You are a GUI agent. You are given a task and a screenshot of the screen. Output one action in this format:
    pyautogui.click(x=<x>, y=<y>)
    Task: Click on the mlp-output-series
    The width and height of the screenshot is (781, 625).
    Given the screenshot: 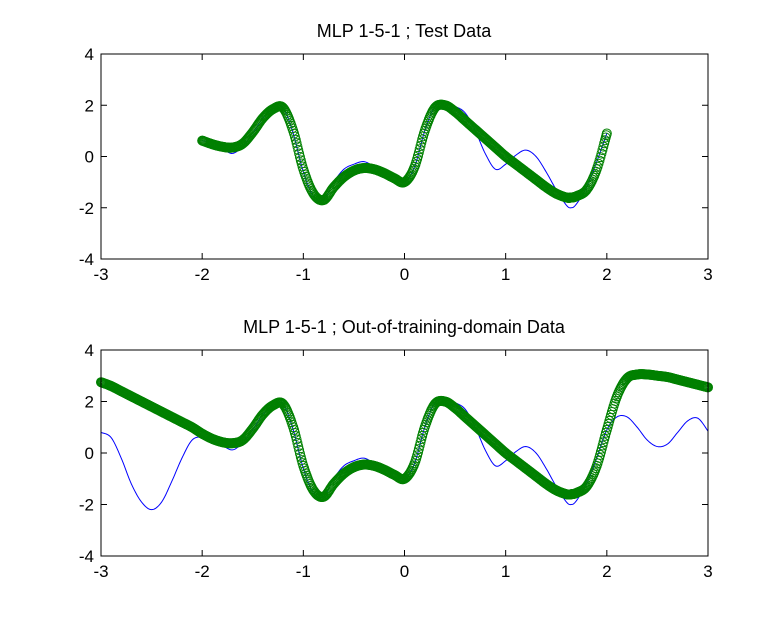 What is the action you would take?
    pyautogui.click(x=404, y=152)
    